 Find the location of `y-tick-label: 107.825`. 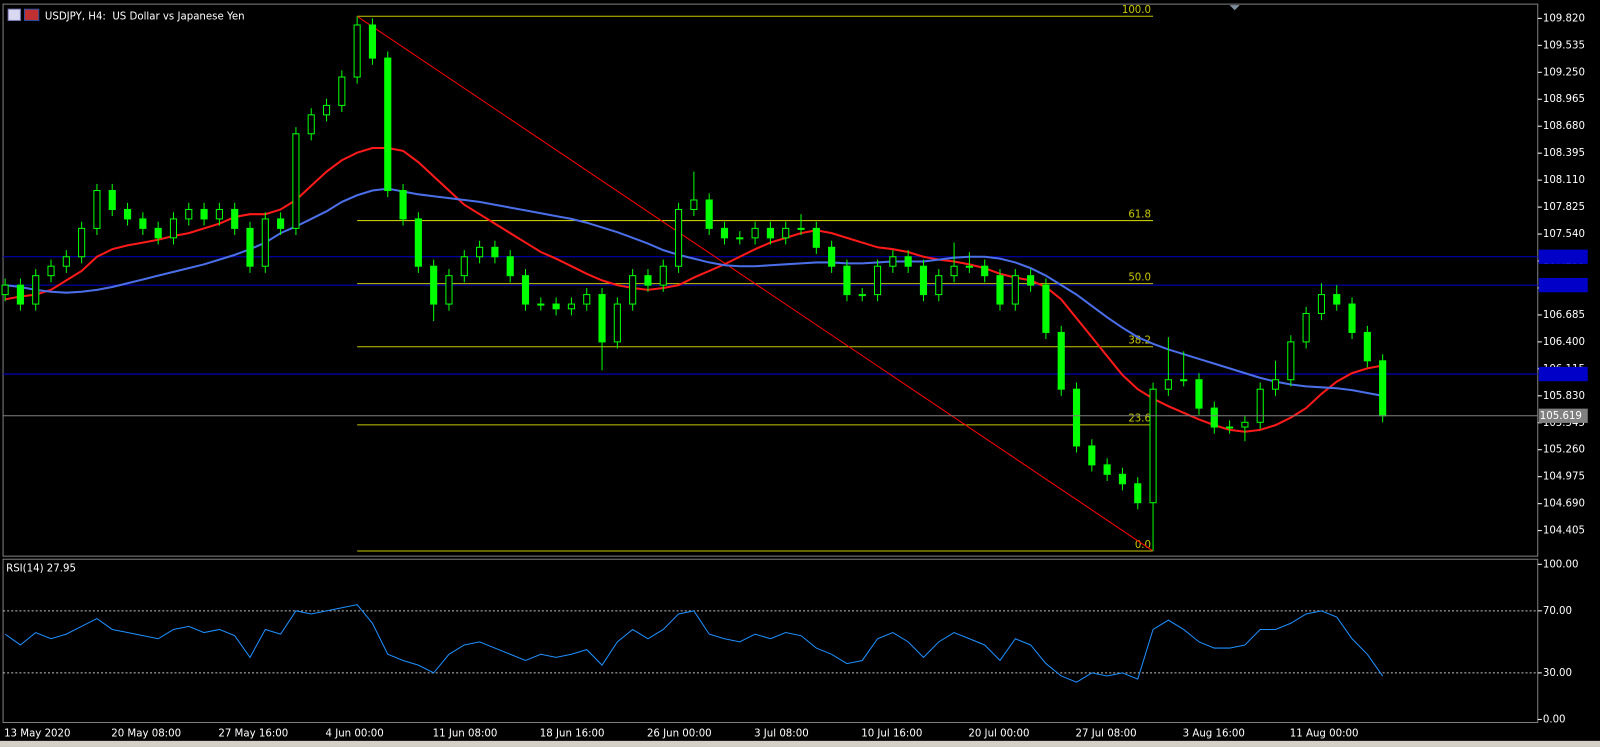

y-tick-label: 107.825 is located at coordinates (1564, 207).